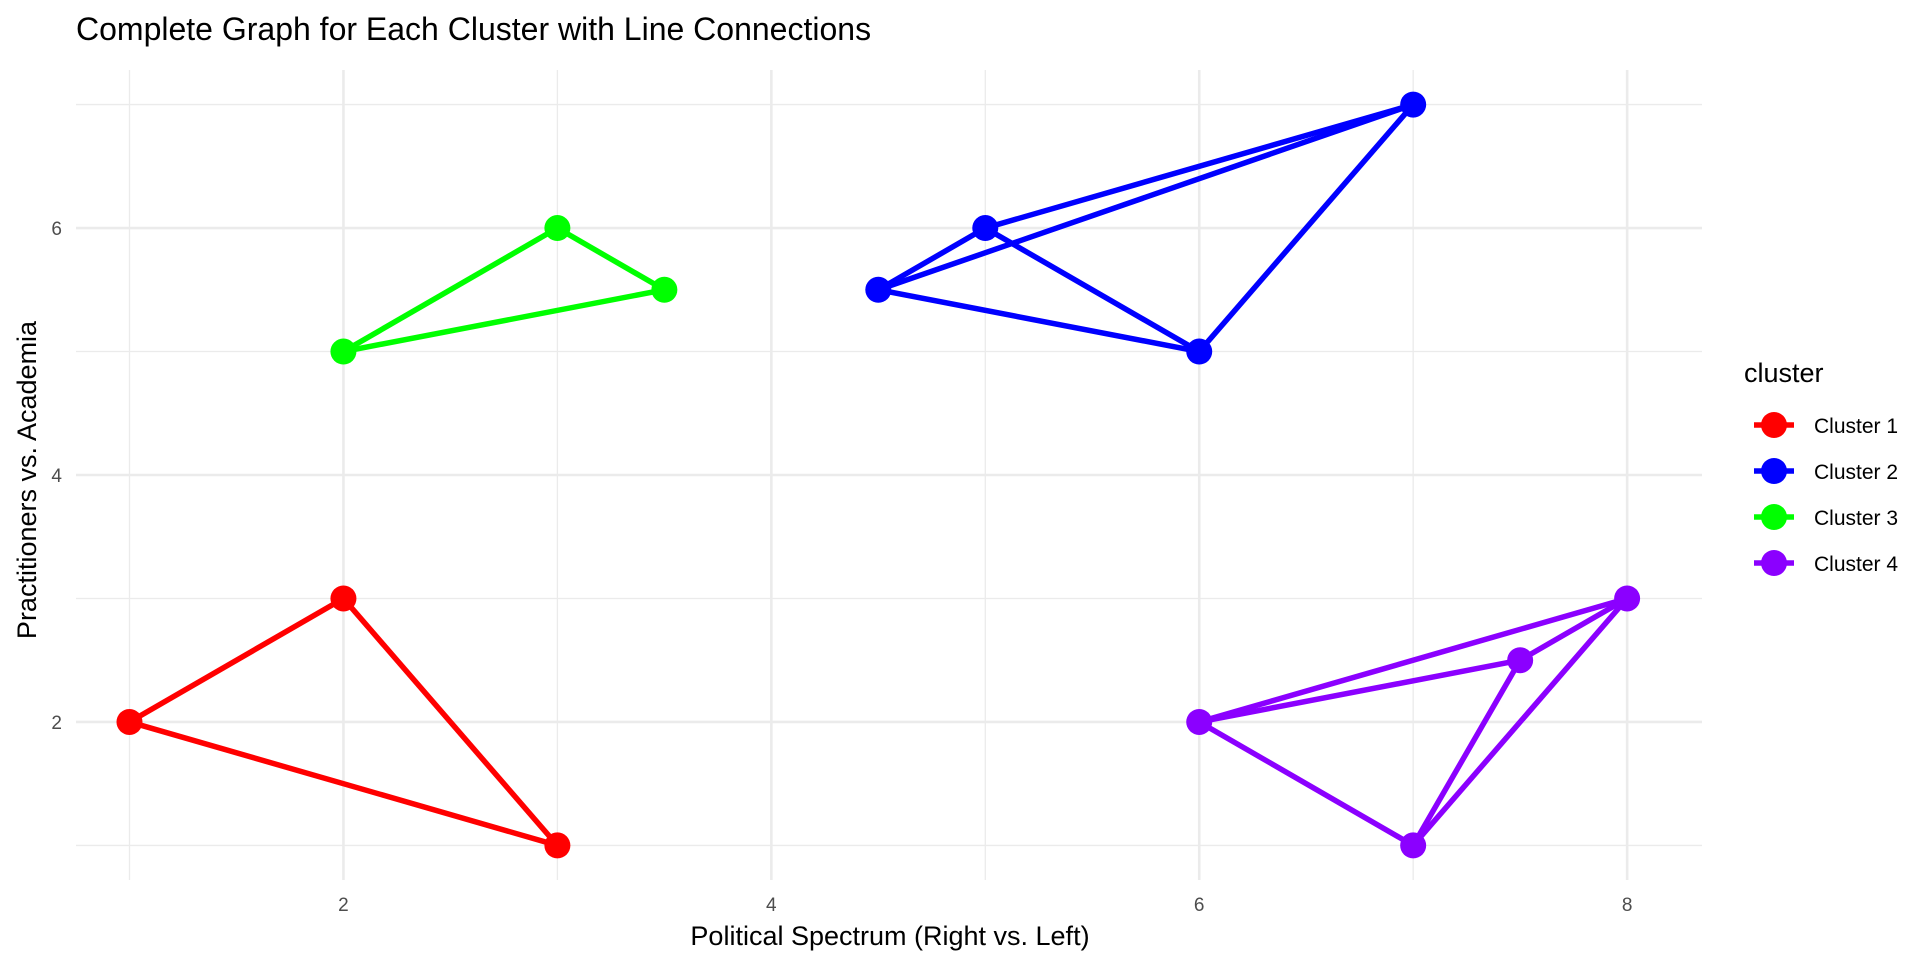 The height and width of the screenshot is (960, 1920). What do you see at coordinates (771, 905) in the screenshot?
I see `x-tick-label: 4` at bounding box center [771, 905].